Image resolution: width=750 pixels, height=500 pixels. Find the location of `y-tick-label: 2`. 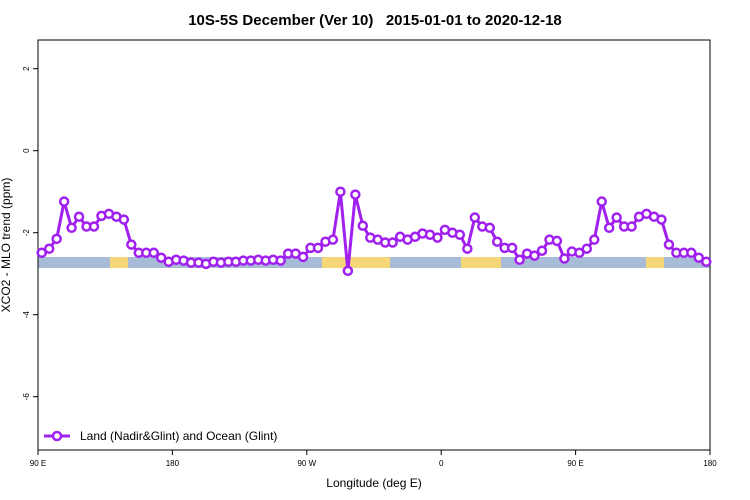

y-tick-label: 2 is located at coordinates (26, 68).